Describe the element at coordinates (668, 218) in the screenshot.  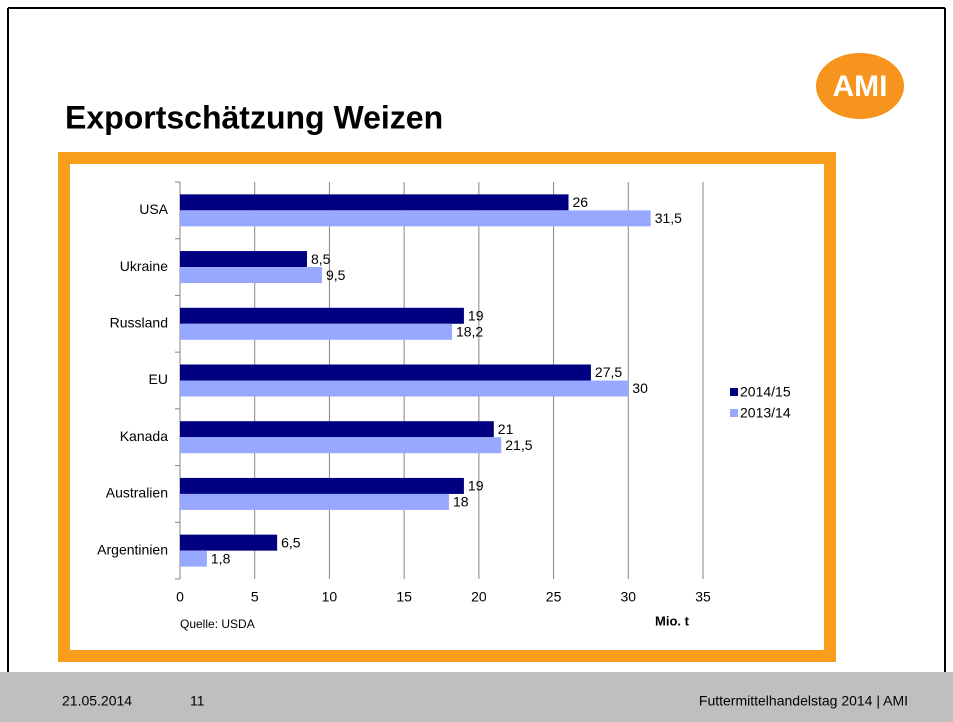
I see `data-label: 31,5` at that location.